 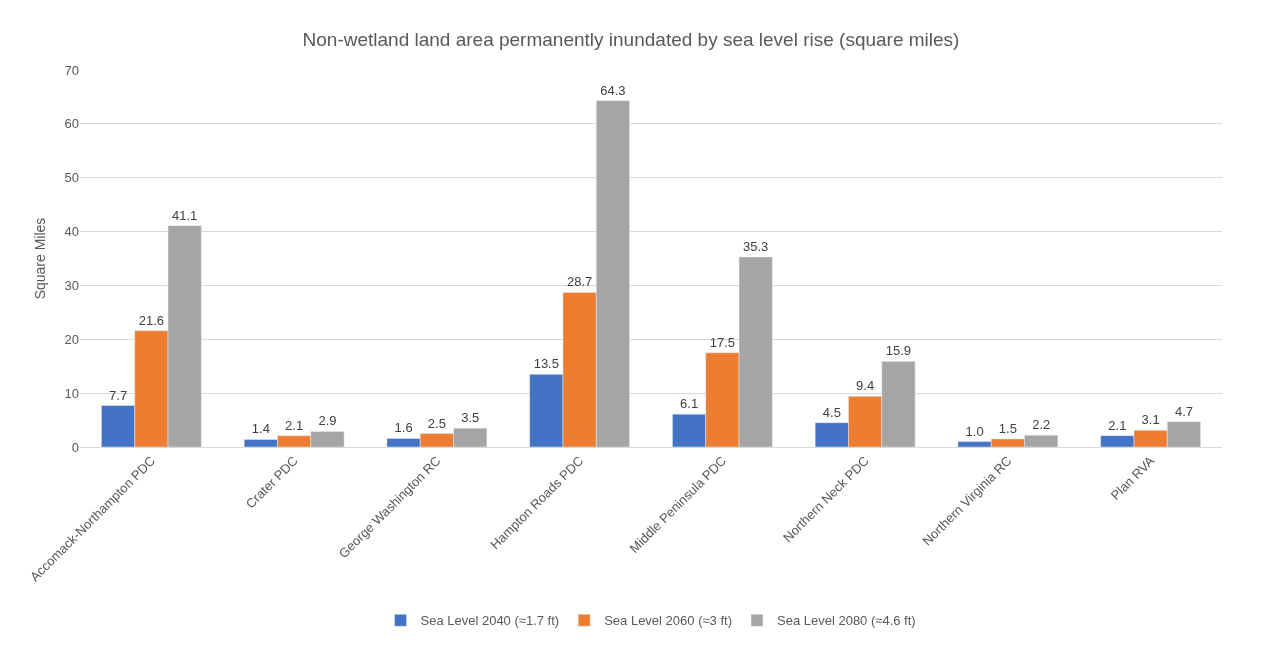 I want to click on x-tick-label: Plan RVA, so click(x=1132, y=477).